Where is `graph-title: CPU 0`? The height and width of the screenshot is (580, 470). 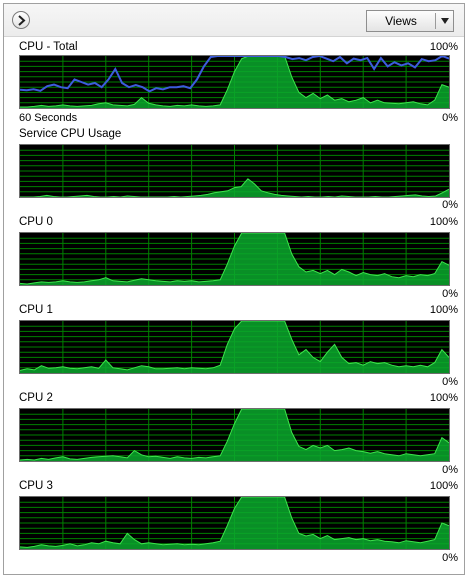 graph-title: CPU 0 is located at coordinates (36, 222).